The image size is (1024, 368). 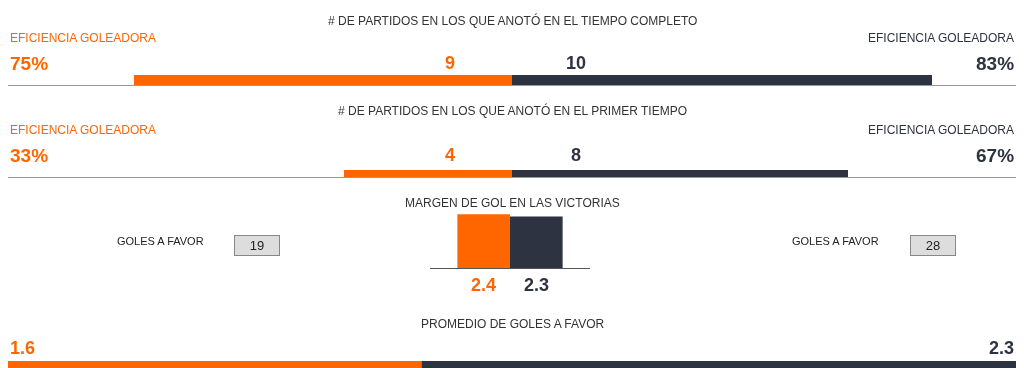 I want to click on data-label: 1.6, so click(x=23, y=348).